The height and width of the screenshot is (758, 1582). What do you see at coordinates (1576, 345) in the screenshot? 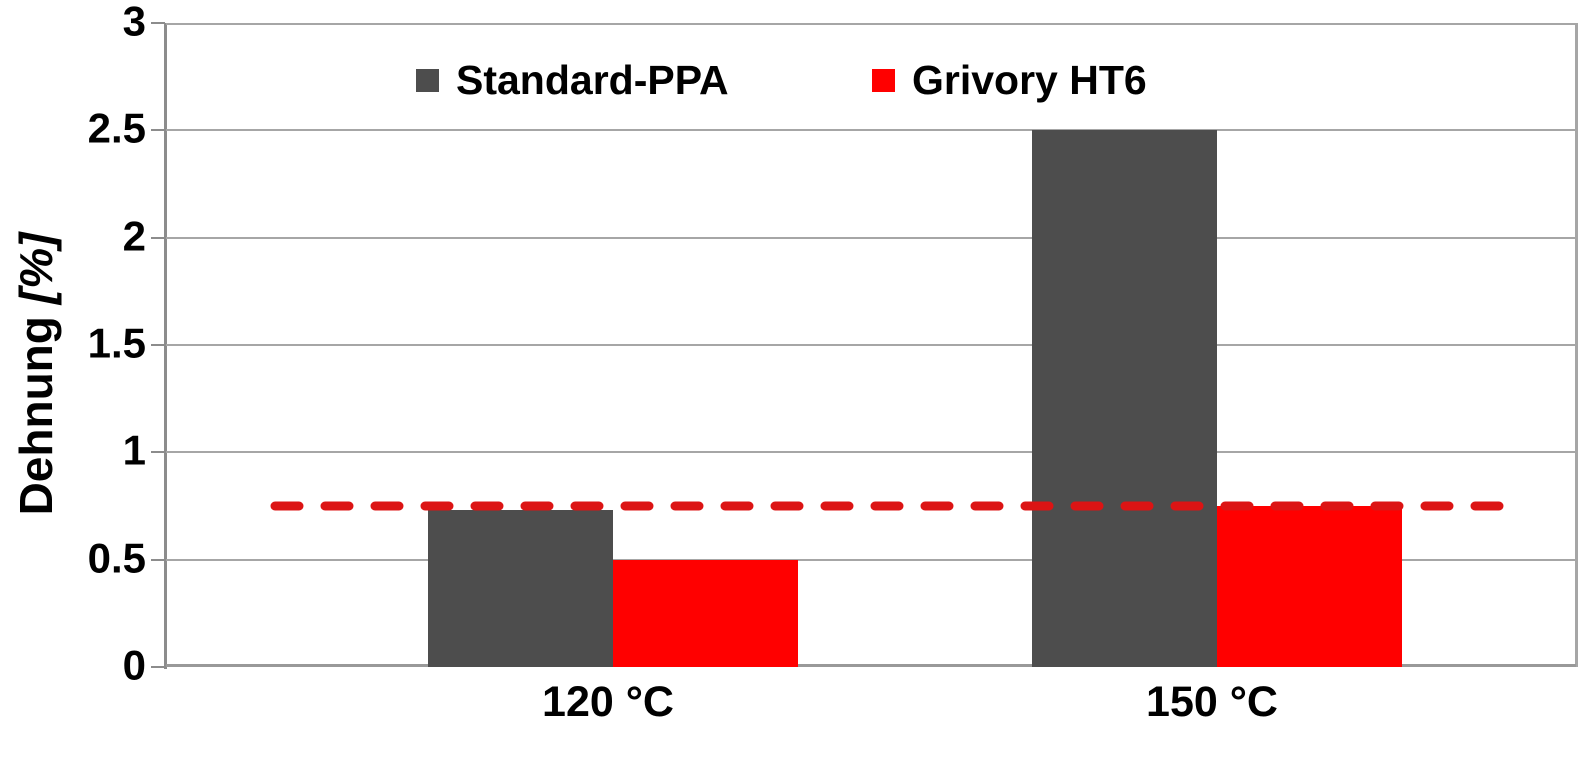
I see `plot-right-border` at bounding box center [1576, 345].